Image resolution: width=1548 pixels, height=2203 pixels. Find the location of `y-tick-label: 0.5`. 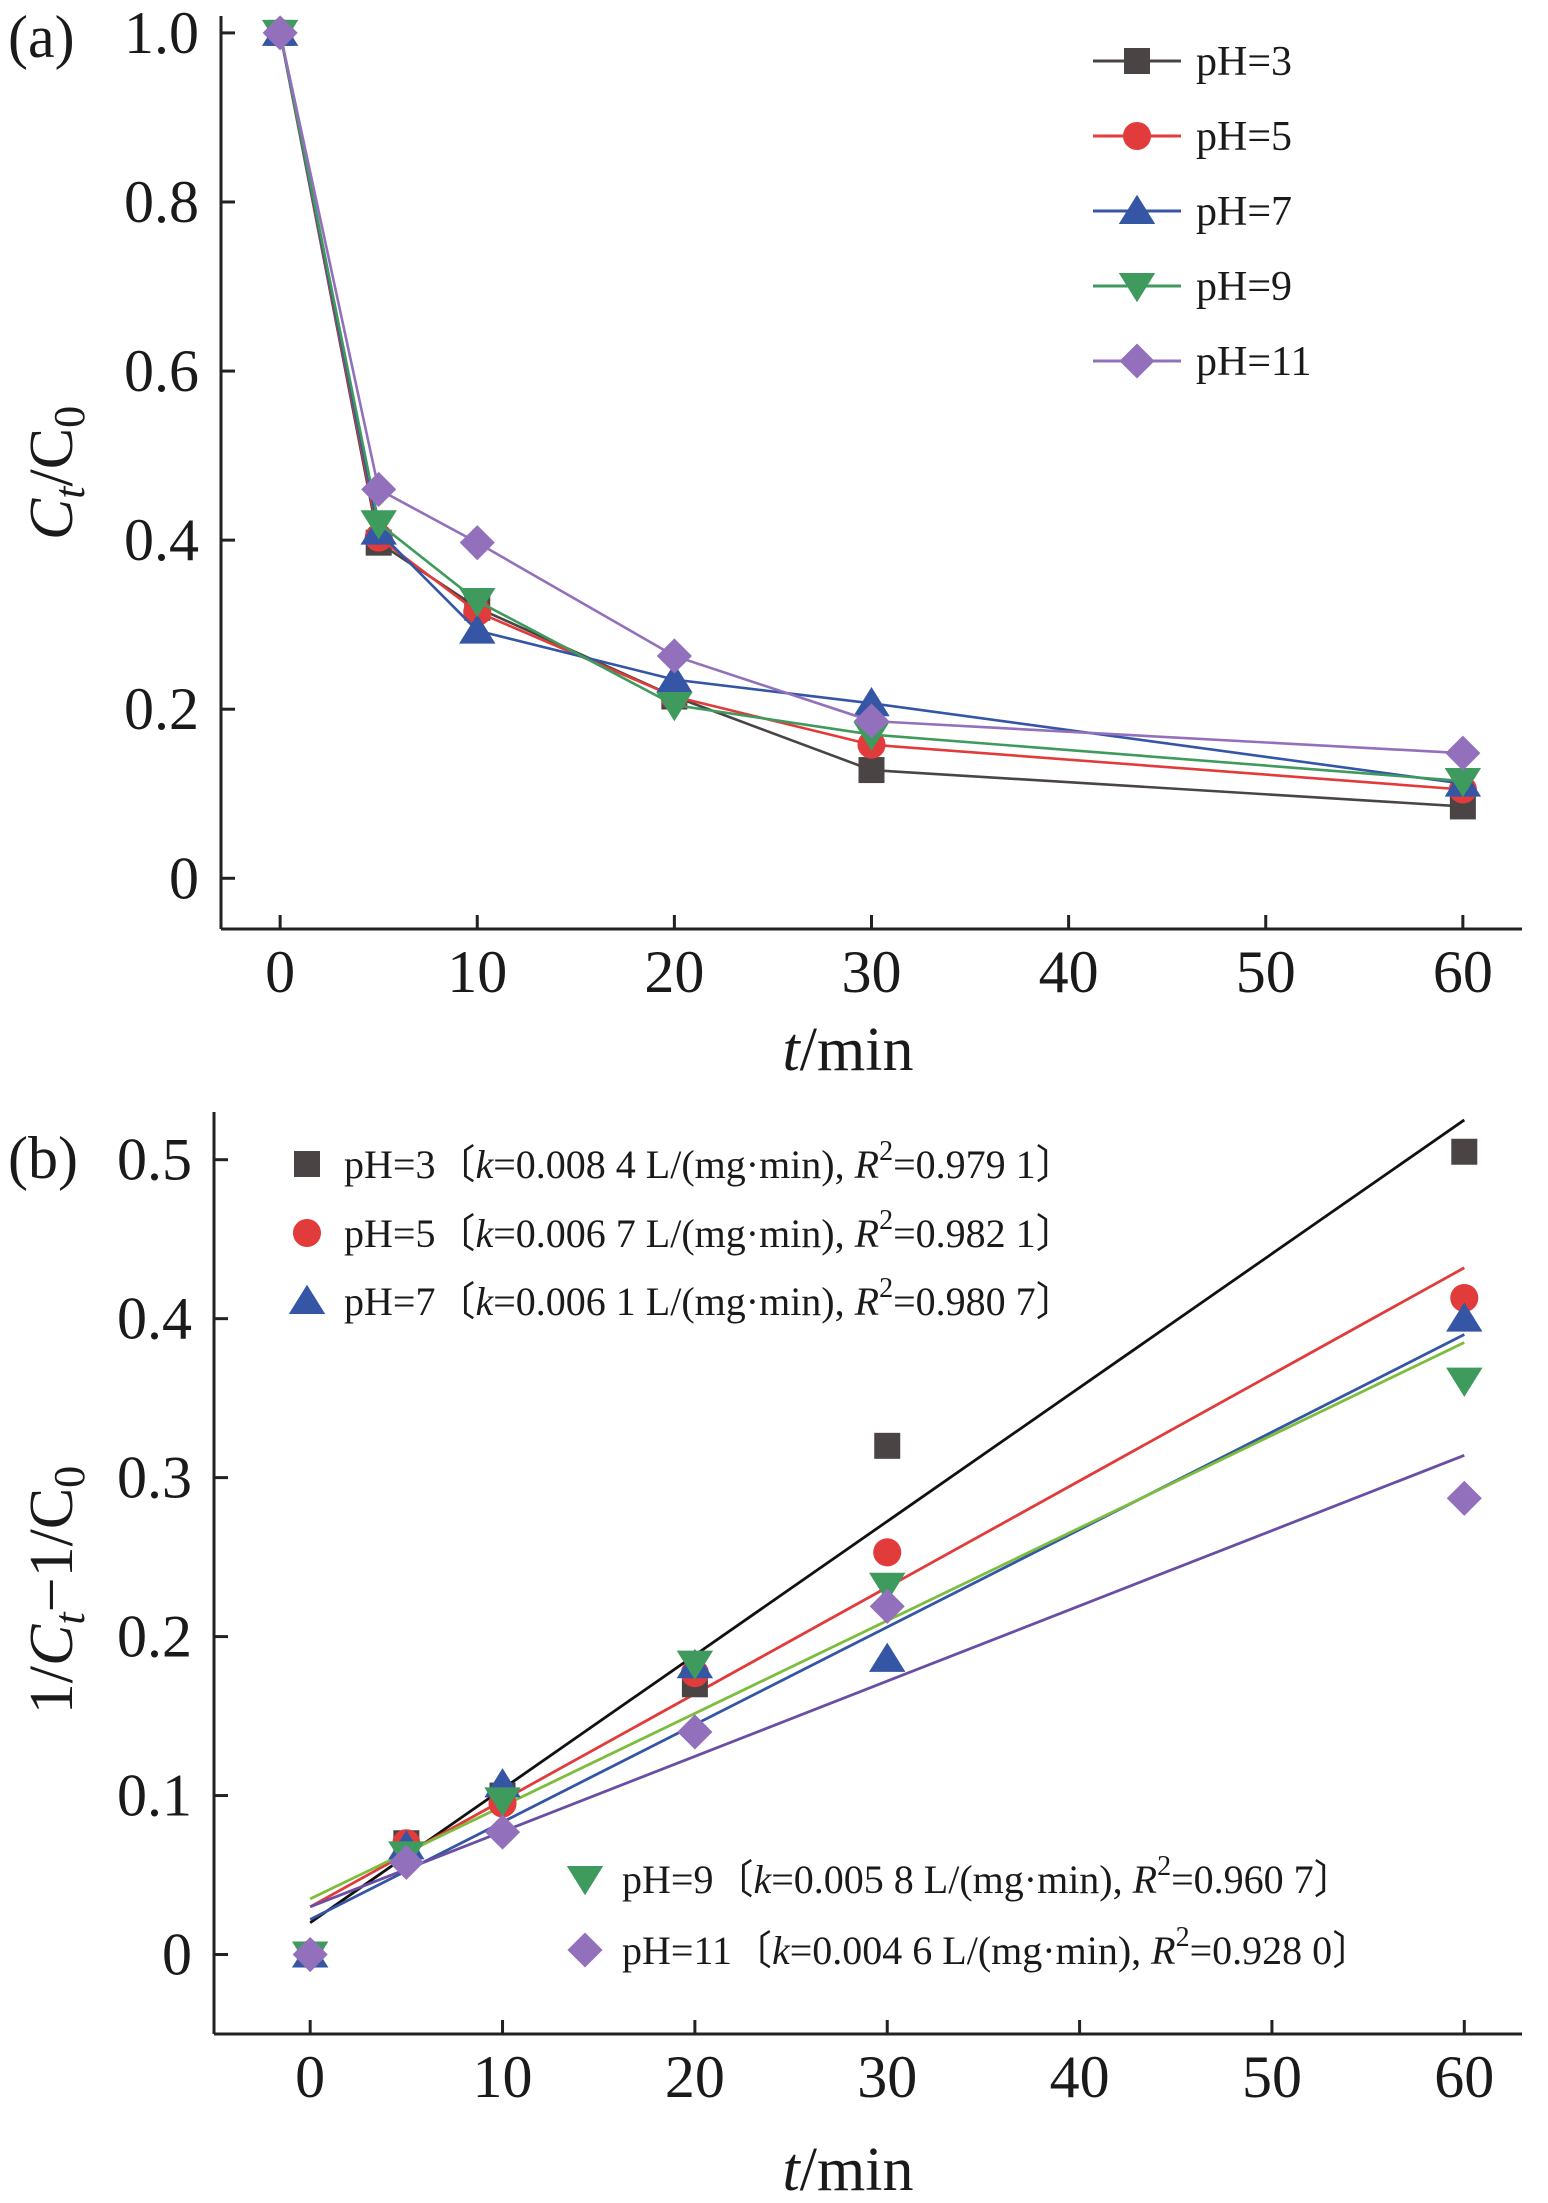

y-tick-label: 0.5 is located at coordinates (154, 1160).